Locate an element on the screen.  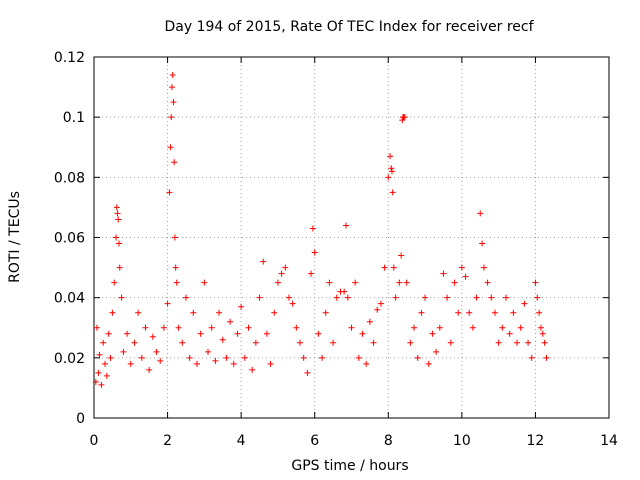
y-tick-label: 0.08 is located at coordinates (69, 178).